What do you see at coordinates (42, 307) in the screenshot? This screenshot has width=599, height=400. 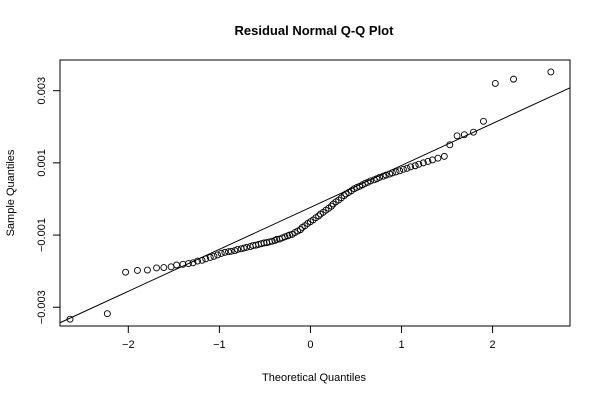 I see `y-tick-label: −0.003` at bounding box center [42, 307].